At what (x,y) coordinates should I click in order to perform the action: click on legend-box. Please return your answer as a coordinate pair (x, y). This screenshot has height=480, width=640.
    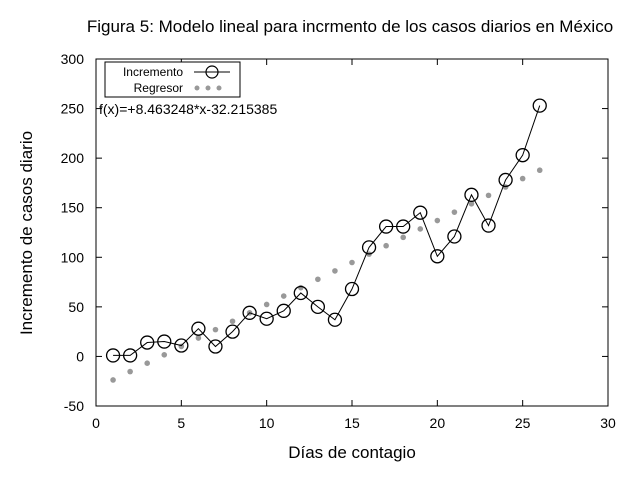
    Looking at the image, I should click on (172, 79).